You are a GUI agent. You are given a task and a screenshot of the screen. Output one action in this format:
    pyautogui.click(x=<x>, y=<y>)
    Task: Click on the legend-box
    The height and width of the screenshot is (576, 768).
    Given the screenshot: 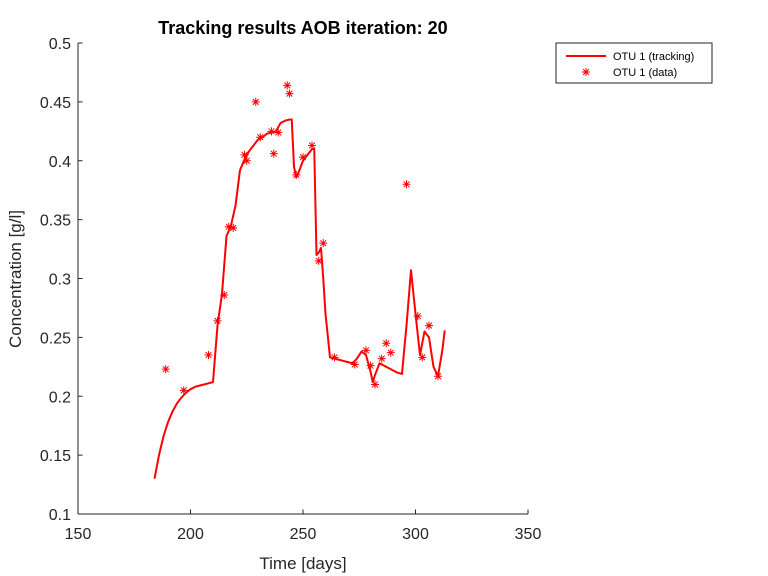 What is the action you would take?
    pyautogui.click(x=634, y=63)
    